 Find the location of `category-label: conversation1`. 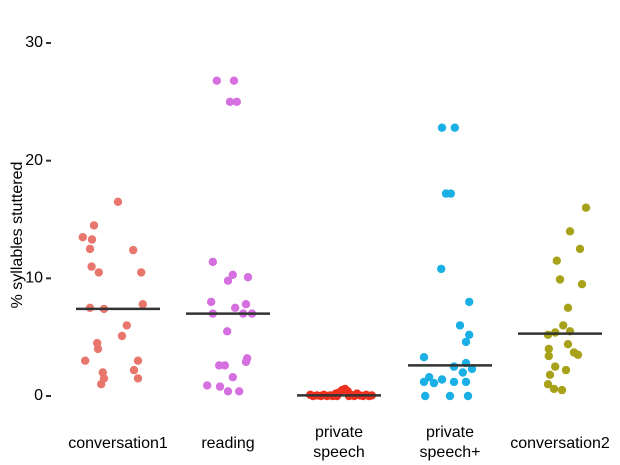

category-label: conversation1 is located at coordinates (118, 443).